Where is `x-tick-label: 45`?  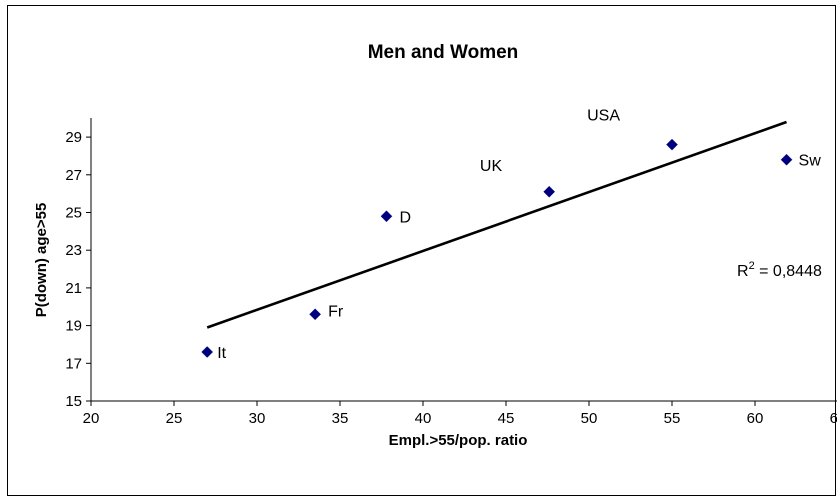
x-tick-label: 45 is located at coordinates (506, 418).